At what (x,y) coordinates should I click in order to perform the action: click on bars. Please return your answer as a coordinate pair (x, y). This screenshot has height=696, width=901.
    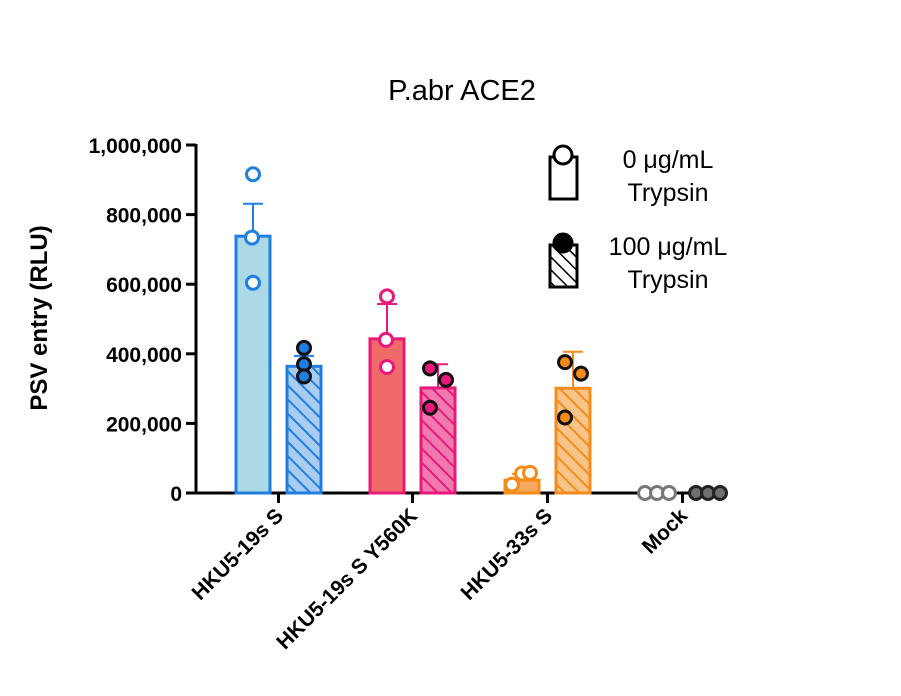
    Looking at the image, I should click on (413, 364).